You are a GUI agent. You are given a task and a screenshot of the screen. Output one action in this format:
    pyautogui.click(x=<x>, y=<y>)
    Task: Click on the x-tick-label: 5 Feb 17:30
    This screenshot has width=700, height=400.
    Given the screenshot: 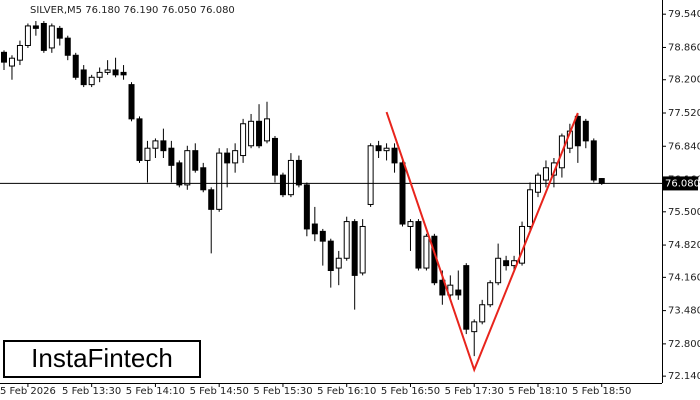 What is the action you would take?
    pyautogui.click(x=474, y=391)
    